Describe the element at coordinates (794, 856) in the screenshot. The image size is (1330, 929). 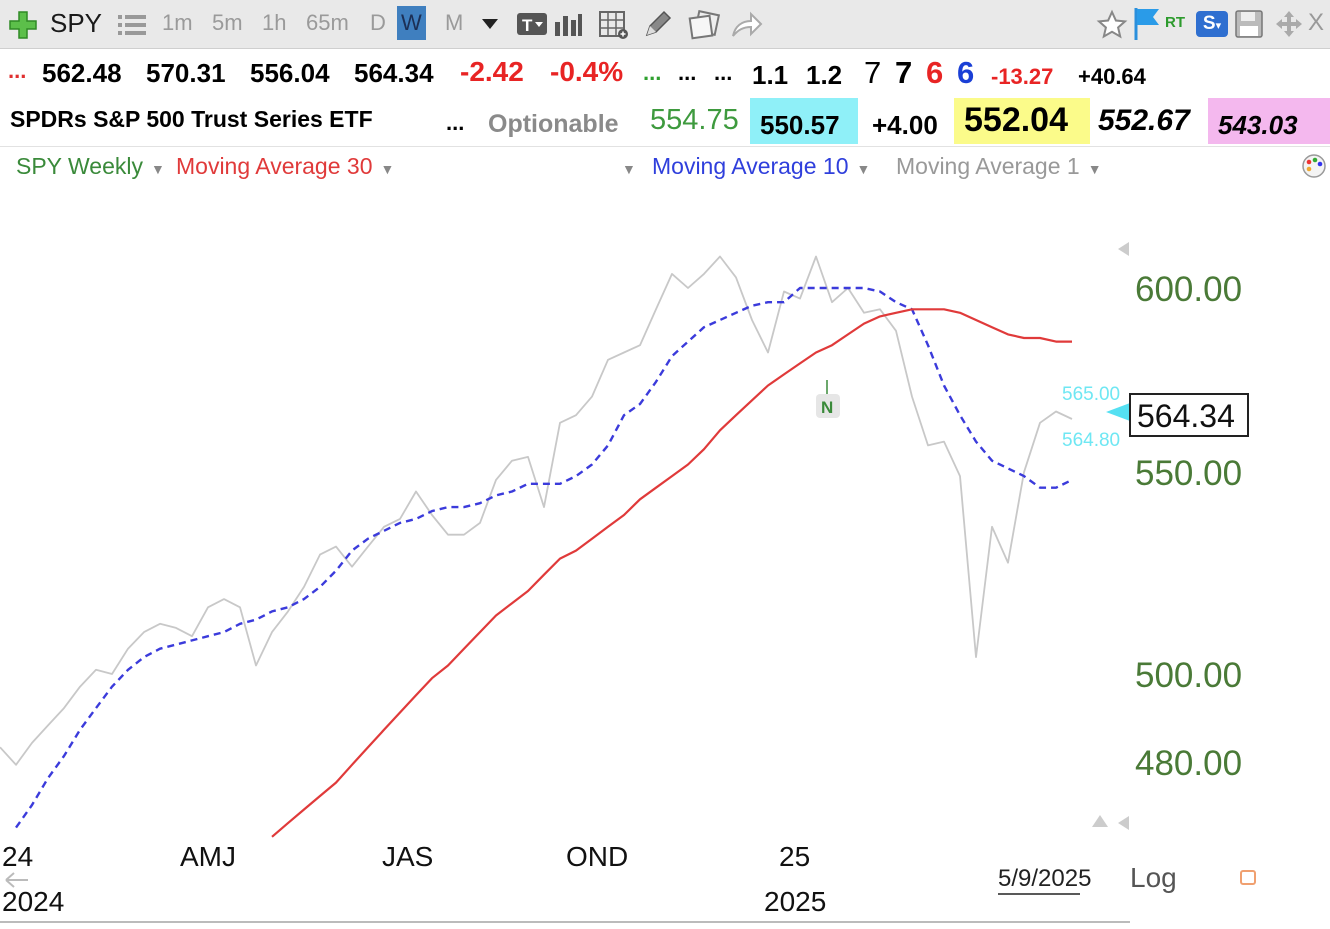
I see `x-tick-label: 25` at that location.